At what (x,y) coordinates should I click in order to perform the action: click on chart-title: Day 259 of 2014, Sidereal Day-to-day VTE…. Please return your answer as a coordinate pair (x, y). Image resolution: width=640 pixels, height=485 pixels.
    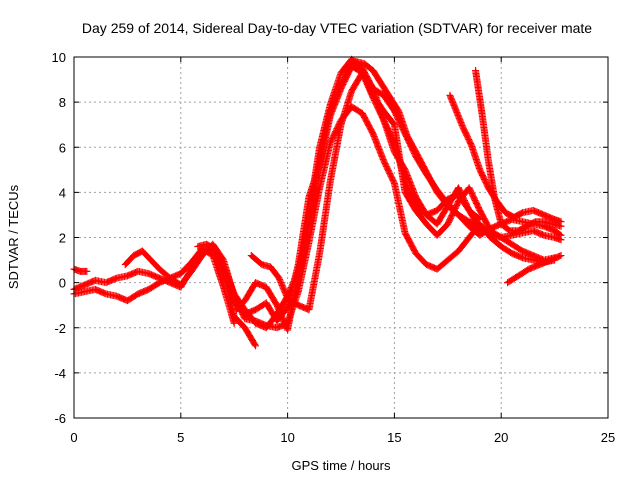
    Looking at the image, I should click on (337, 28).